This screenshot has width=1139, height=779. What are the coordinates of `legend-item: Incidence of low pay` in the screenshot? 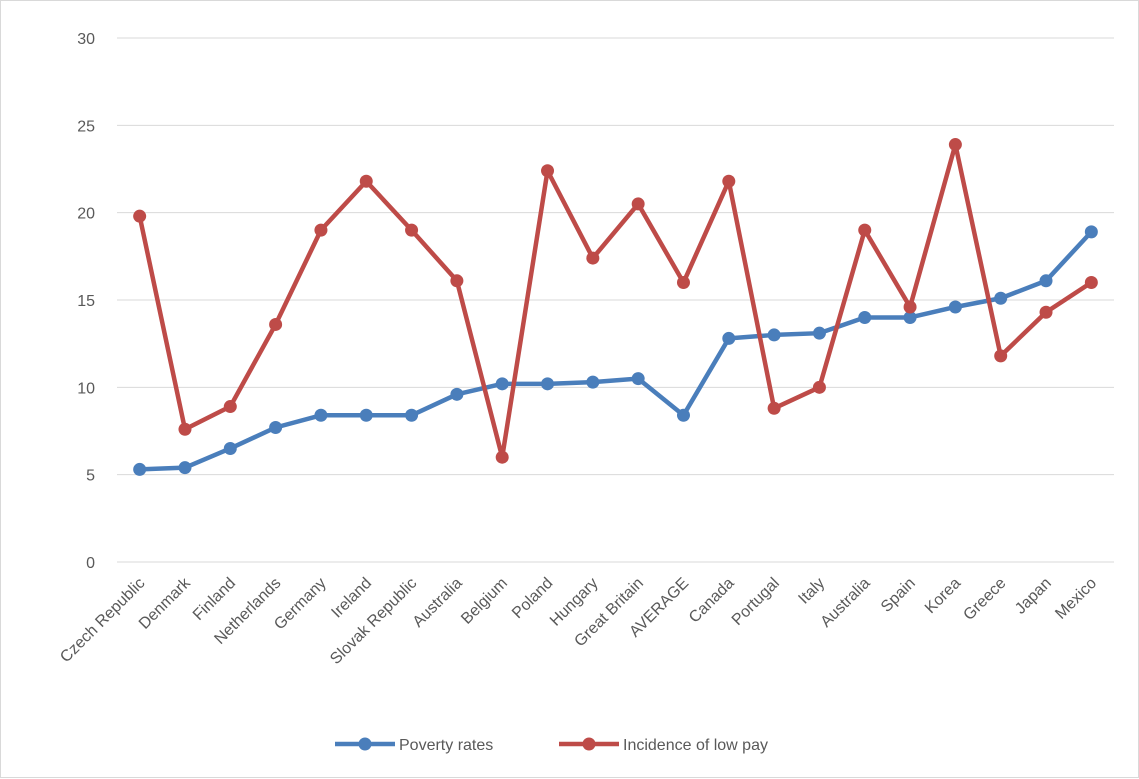 It's located at (663, 745).